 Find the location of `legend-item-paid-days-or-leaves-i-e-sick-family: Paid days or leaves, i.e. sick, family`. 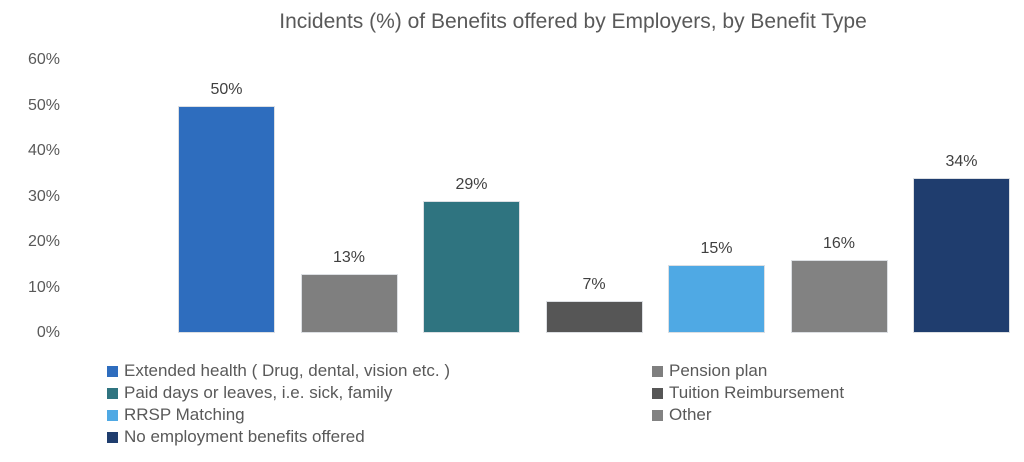

legend-item-paid-days-or-leaves-i-e-sick-family: Paid days or leaves, i.e. sick, family is located at coordinates (278, 393).